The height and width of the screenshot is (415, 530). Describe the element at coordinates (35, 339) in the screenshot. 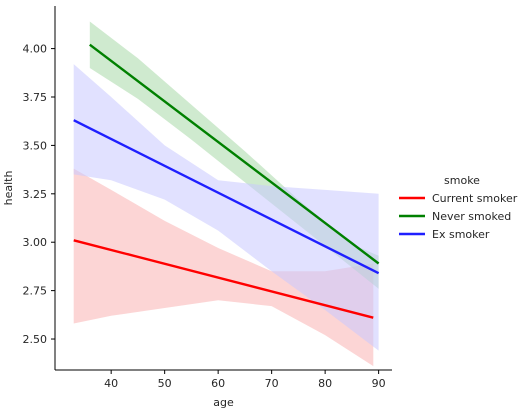

I see `y-tick-label: 2.50` at that location.